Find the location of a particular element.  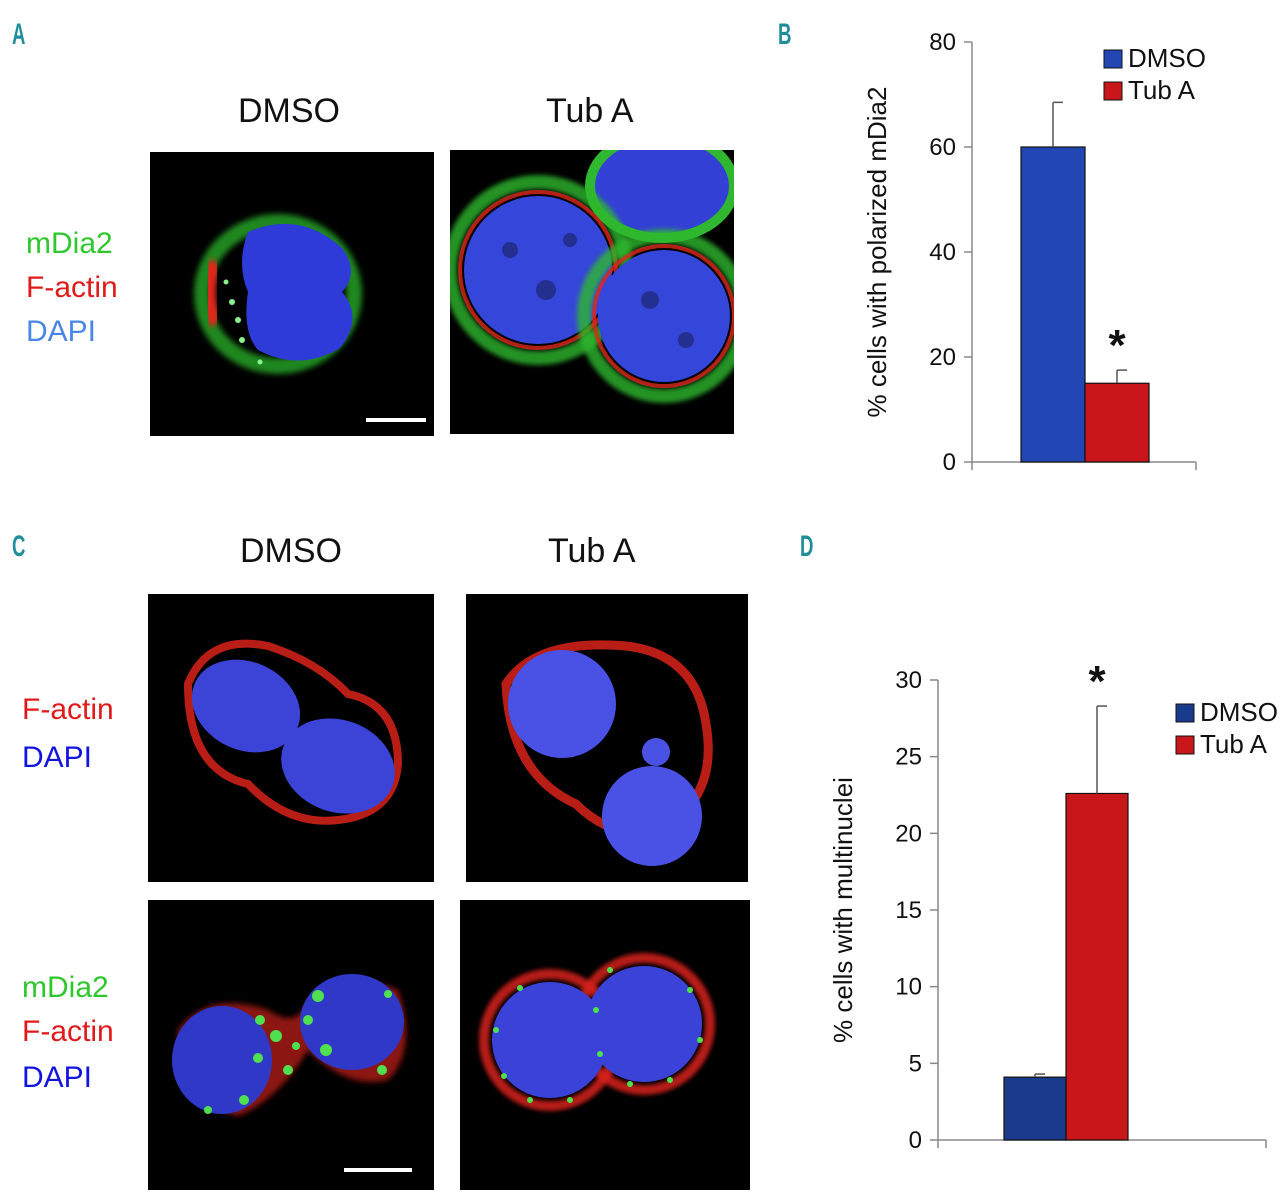

panel-label-d: D is located at coordinates (807, 546).